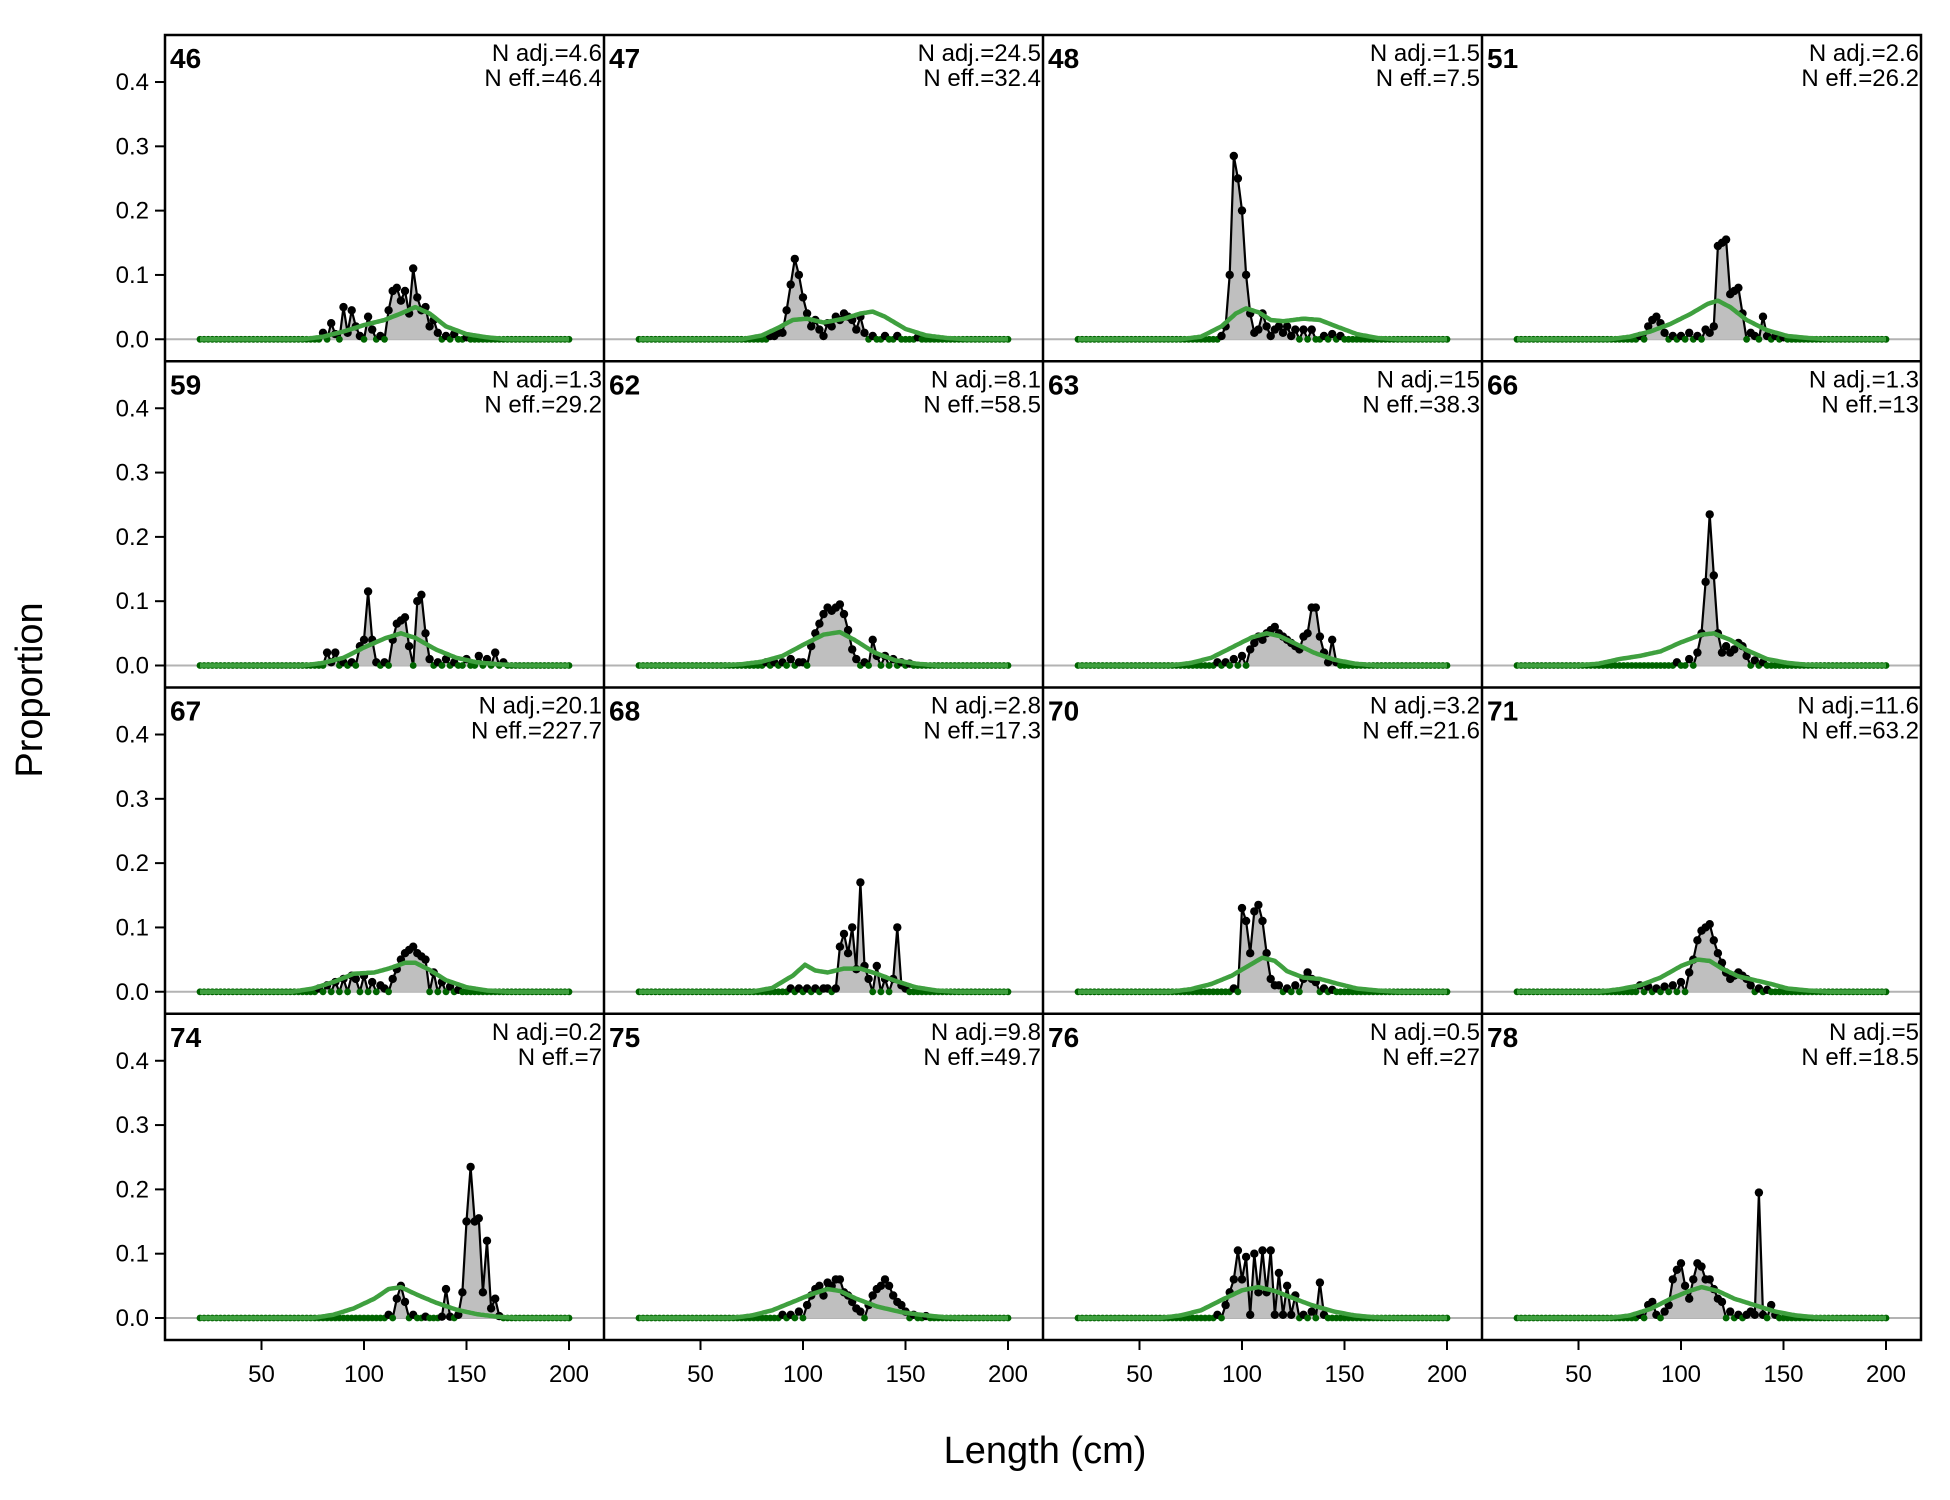 The width and height of the screenshot is (1950, 1500). What do you see at coordinates (1578, 1374) in the screenshot?
I see `x-tick-label: 50` at bounding box center [1578, 1374].